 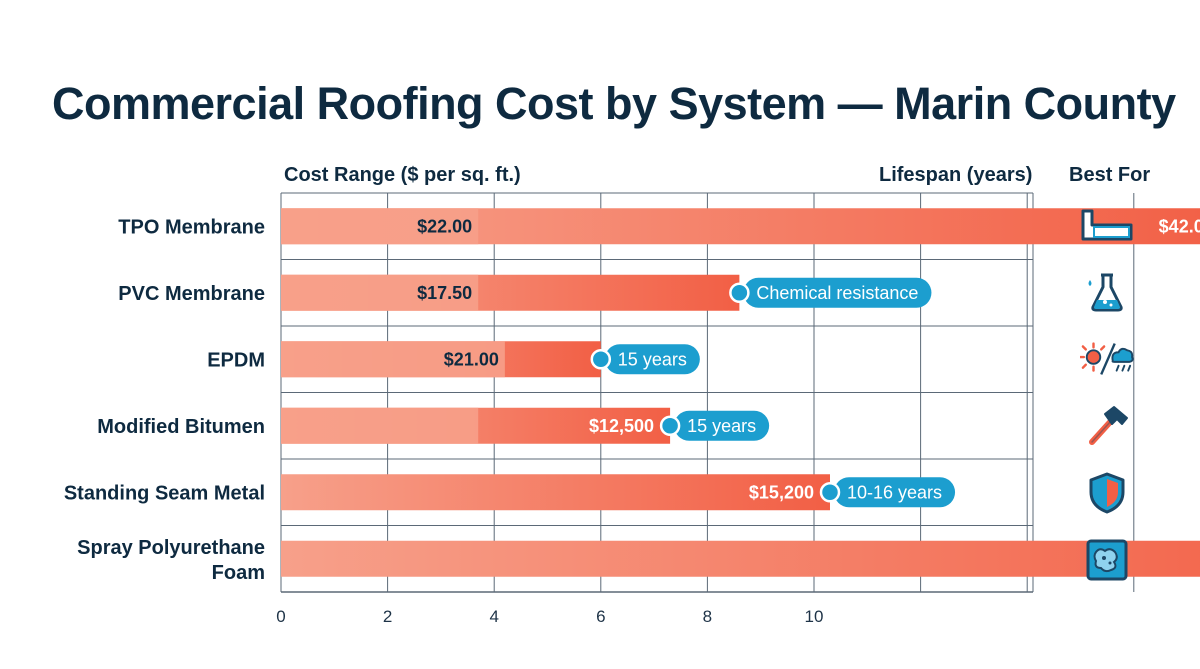 I want to click on category-label: Spray Polyurethane, so click(x=171, y=548).